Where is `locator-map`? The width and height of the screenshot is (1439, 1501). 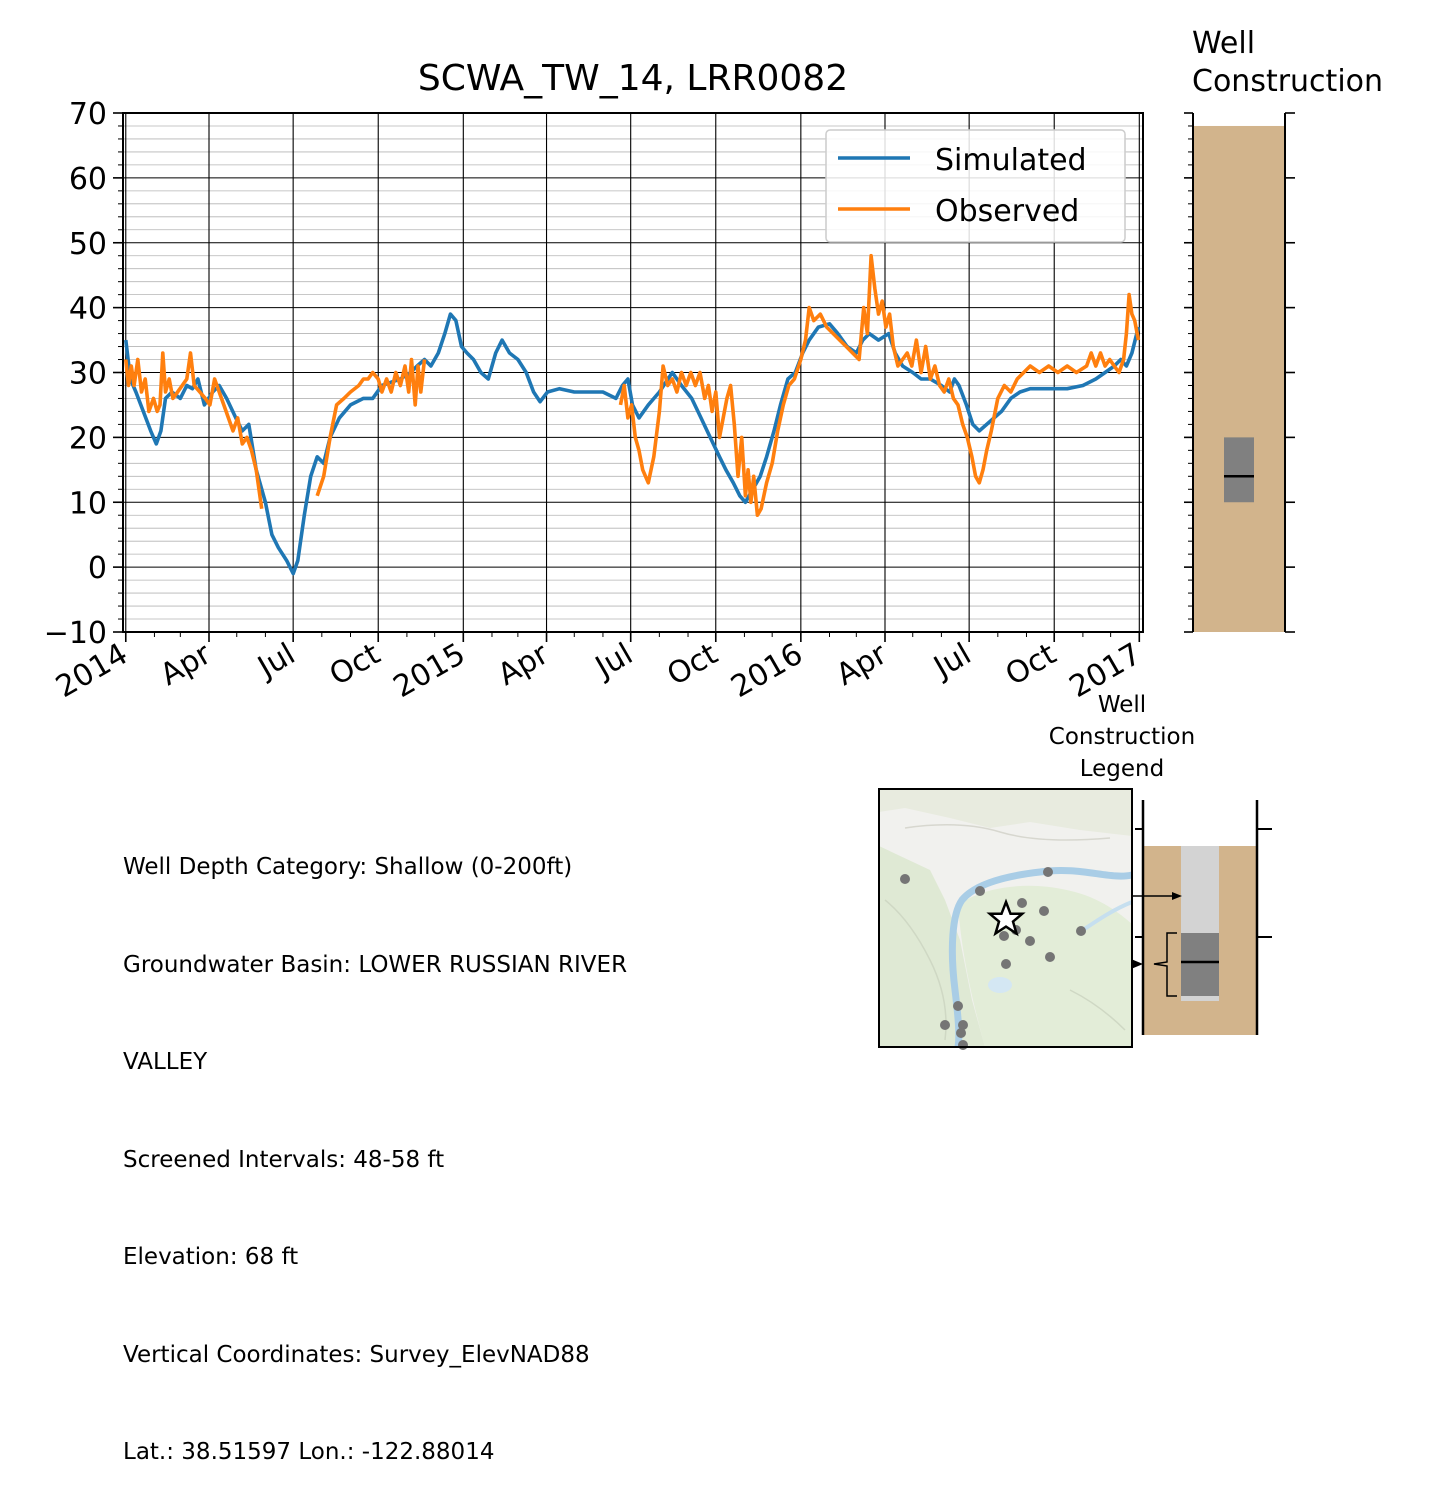 locator-map is located at coordinates (1005, 919).